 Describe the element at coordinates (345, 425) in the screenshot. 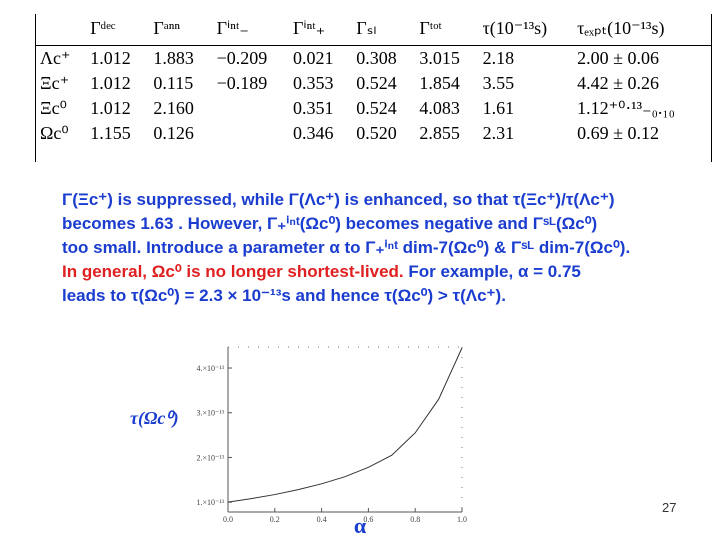

I see `line-series` at that location.